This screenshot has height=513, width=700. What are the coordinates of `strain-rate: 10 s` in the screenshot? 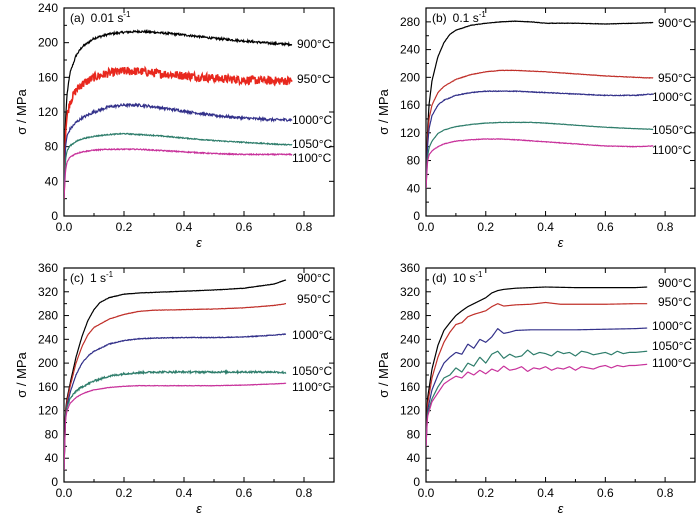 It's located at (464, 278).